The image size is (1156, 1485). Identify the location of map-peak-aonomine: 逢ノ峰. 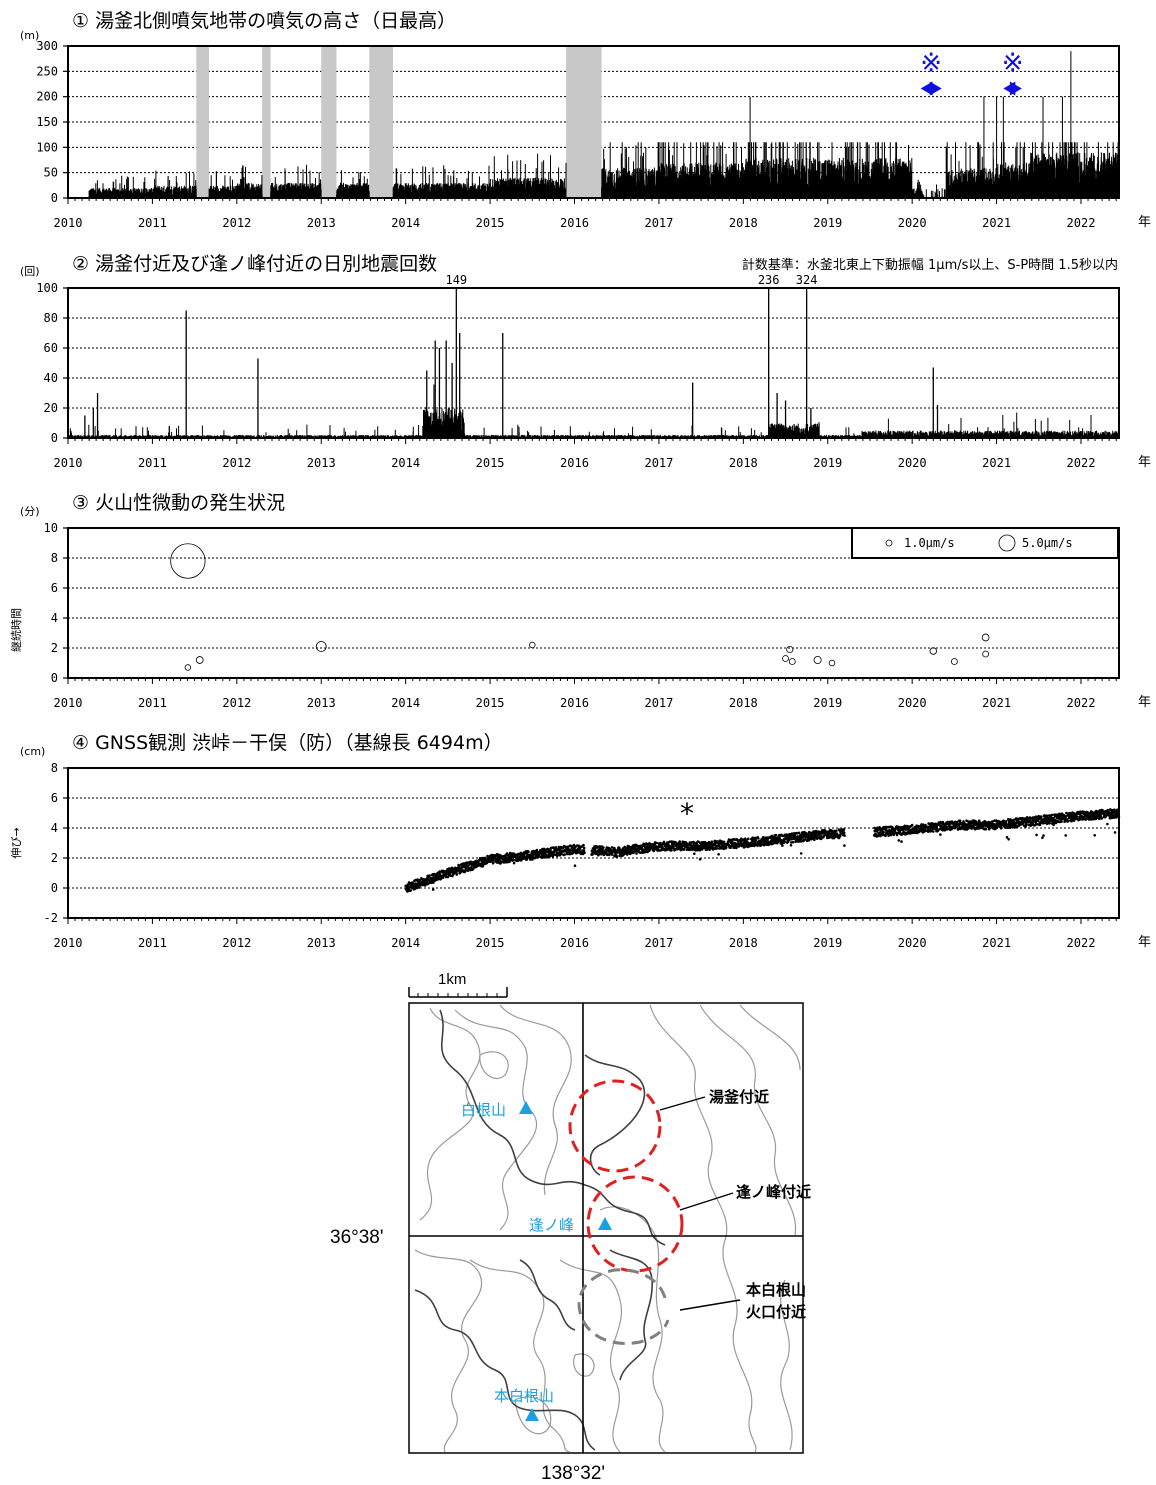
(570, 1225).